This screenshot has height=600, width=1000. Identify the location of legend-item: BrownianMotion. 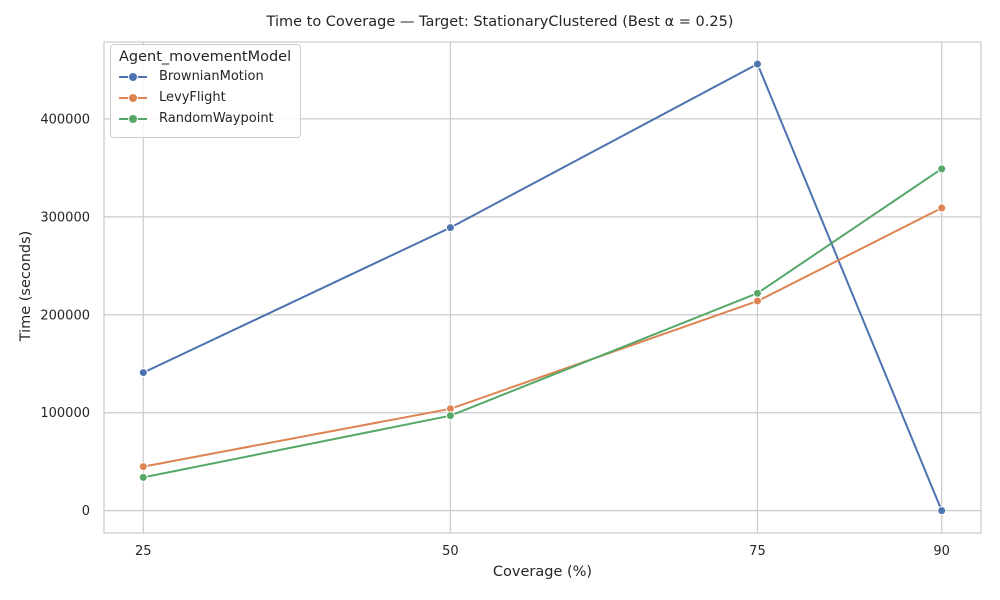
(205, 76).